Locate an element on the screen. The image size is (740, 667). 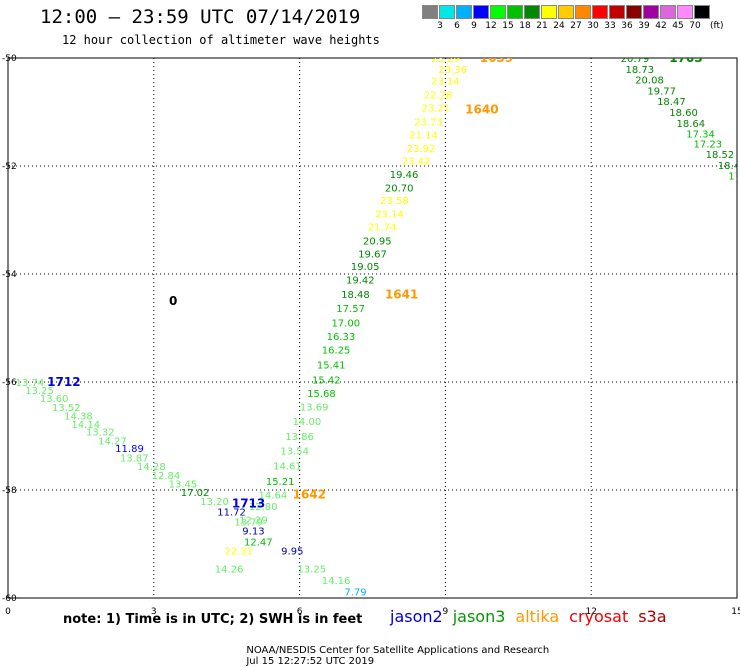
wave-height-value: 22.31 is located at coordinates (239, 551).